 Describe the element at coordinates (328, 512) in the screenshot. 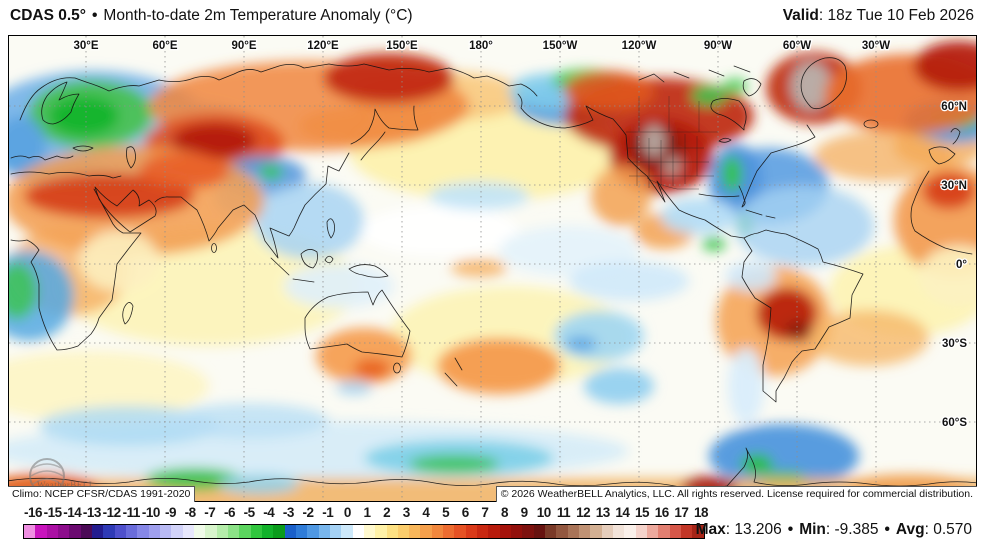

I see `colorbar-tick: -1` at that location.